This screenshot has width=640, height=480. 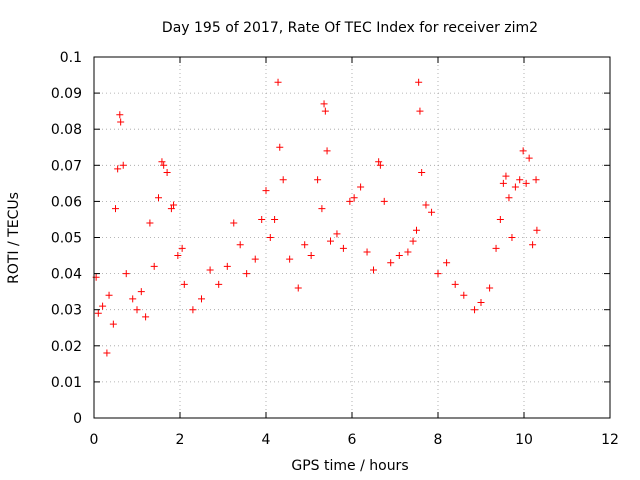 I want to click on y-tick-label: 0.06, so click(x=66, y=202).